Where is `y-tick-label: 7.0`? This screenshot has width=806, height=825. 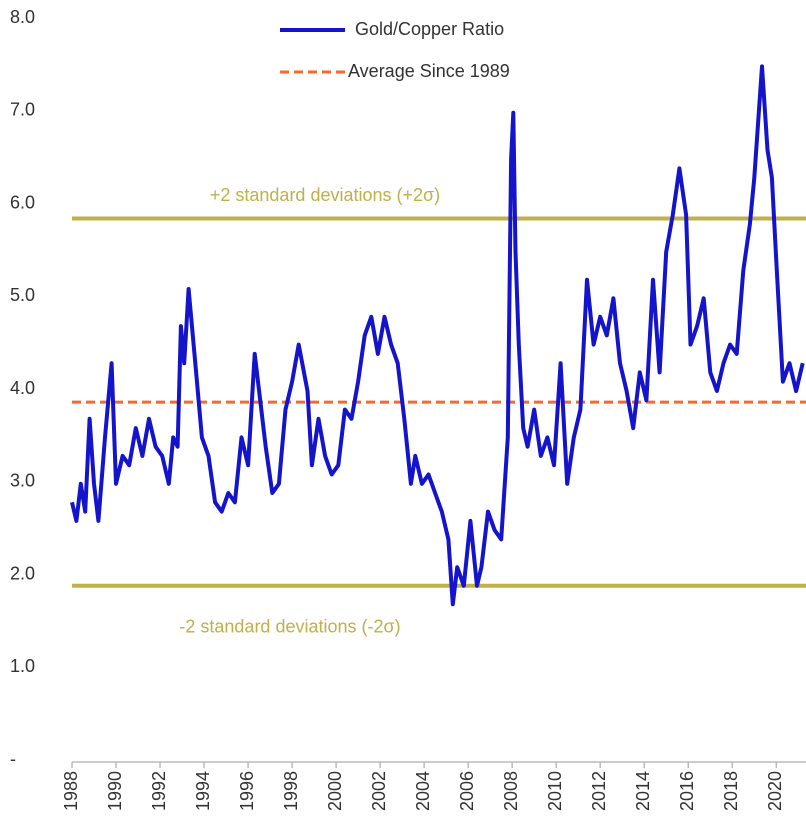 y-tick-label: 7.0 is located at coordinates (22, 110).